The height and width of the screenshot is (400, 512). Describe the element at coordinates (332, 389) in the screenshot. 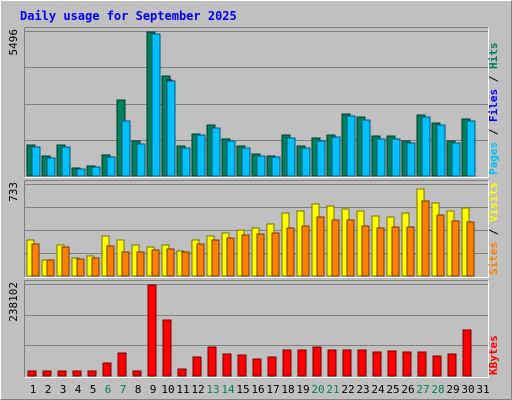

I see `day-label: 21` at that location.